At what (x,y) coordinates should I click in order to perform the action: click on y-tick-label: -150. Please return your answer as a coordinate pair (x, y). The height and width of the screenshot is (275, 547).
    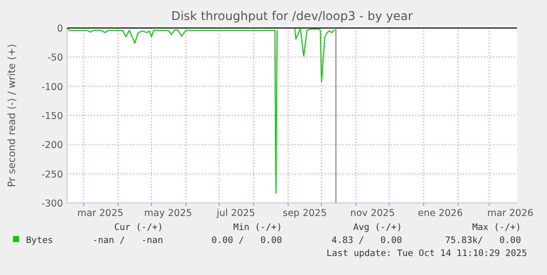
    Looking at the image, I should click on (52, 116).